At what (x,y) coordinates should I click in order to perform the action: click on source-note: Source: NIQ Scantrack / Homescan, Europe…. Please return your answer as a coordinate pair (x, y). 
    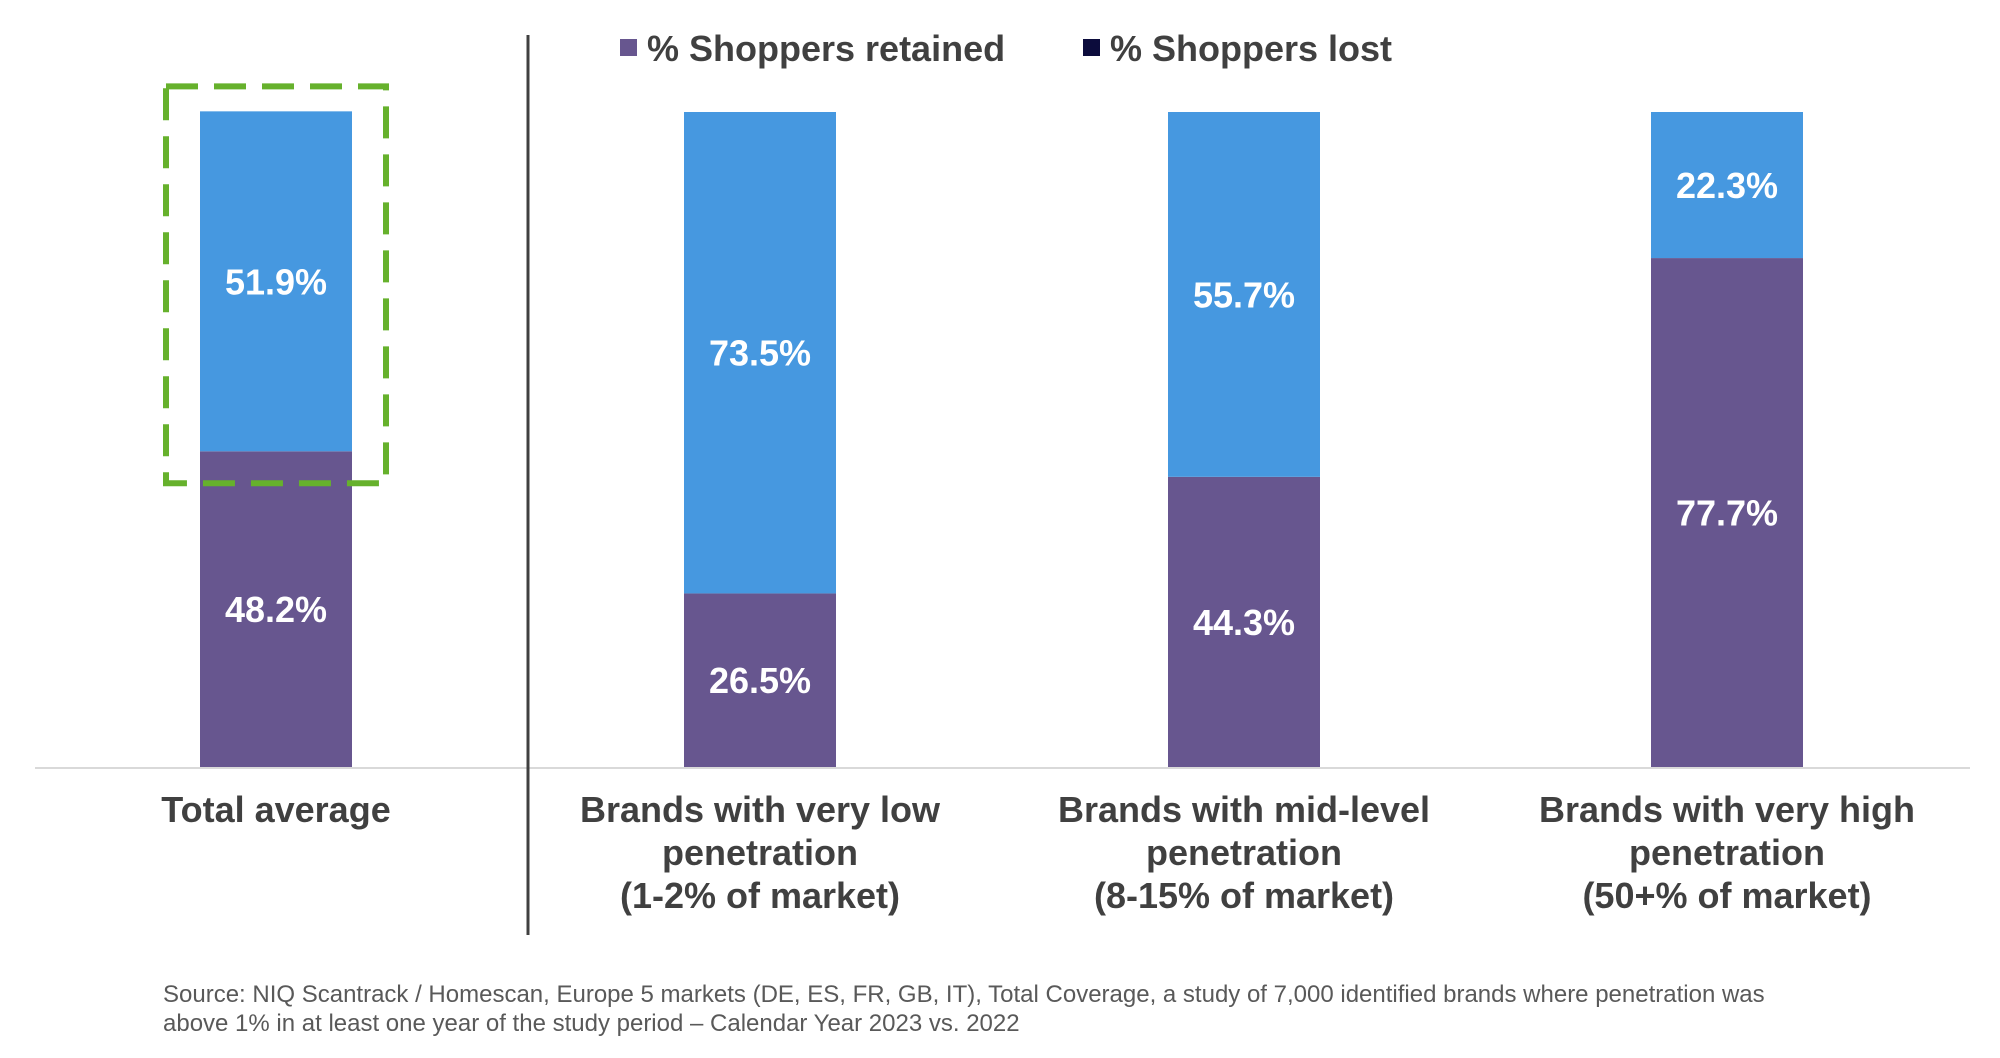
    Looking at the image, I should click on (964, 1009).